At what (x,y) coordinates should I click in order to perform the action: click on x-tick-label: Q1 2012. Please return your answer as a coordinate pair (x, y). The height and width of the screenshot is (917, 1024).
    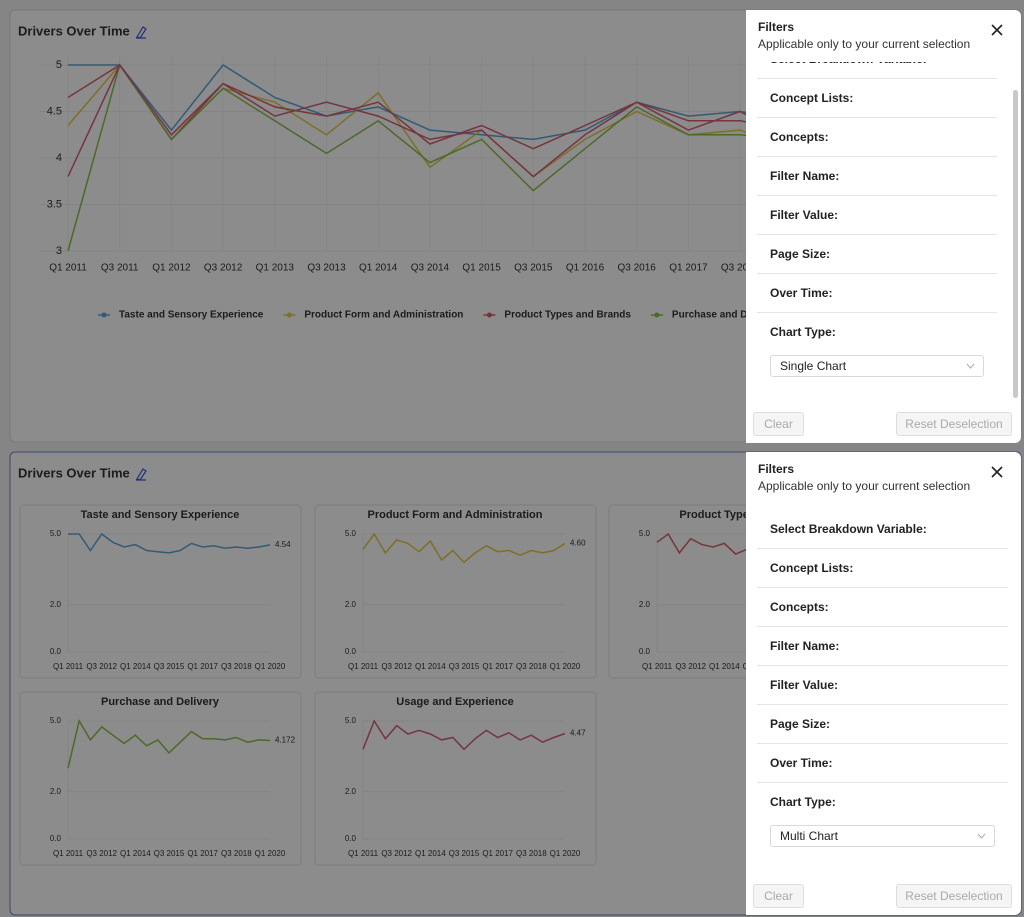
    Looking at the image, I should click on (171, 268).